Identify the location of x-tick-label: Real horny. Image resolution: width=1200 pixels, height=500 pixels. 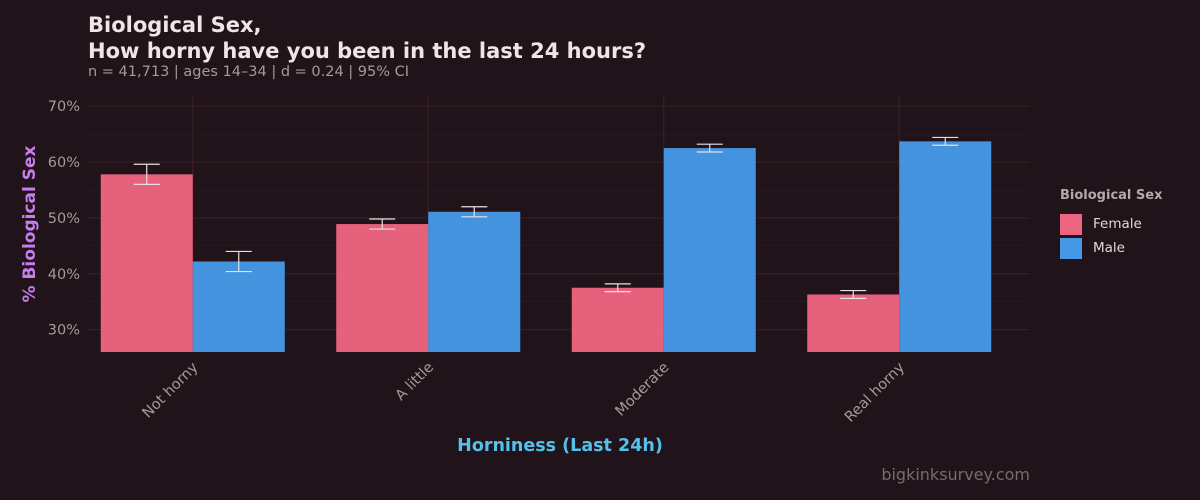
(875, 392).